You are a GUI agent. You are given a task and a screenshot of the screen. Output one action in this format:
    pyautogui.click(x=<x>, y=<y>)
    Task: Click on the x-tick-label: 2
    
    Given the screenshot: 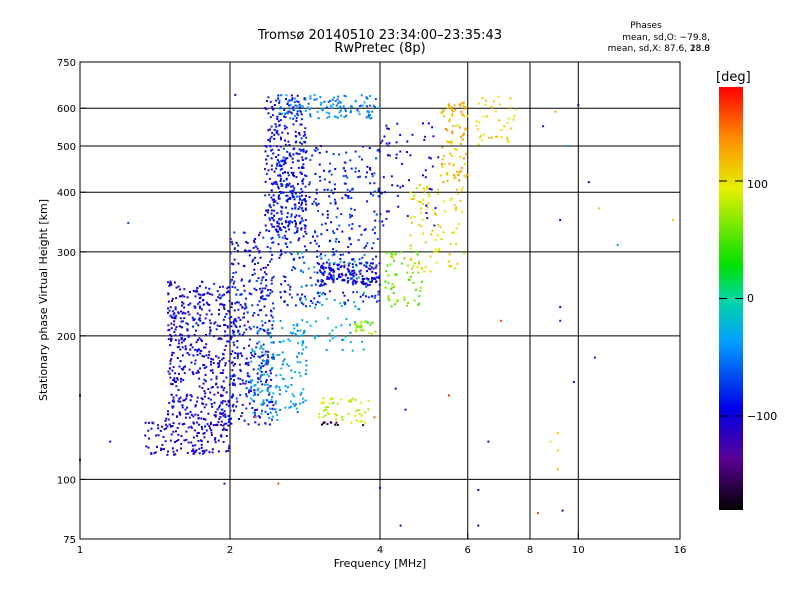 What is the action you would take?
    pyautogui.click(x=230, y=550)
    